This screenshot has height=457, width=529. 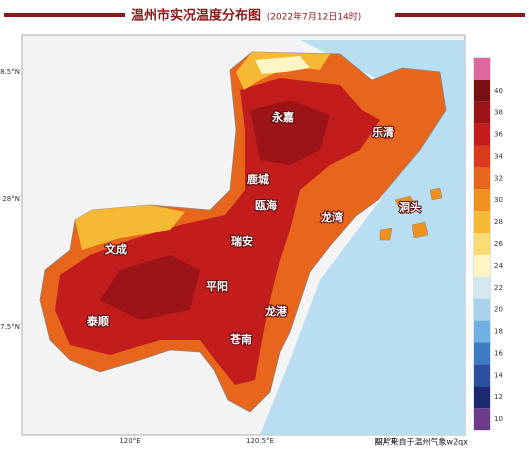 What do you see at coordinates (217, 286) in the screenshot?
I see `place-label: 平阳` at bounding box center [217, 286].